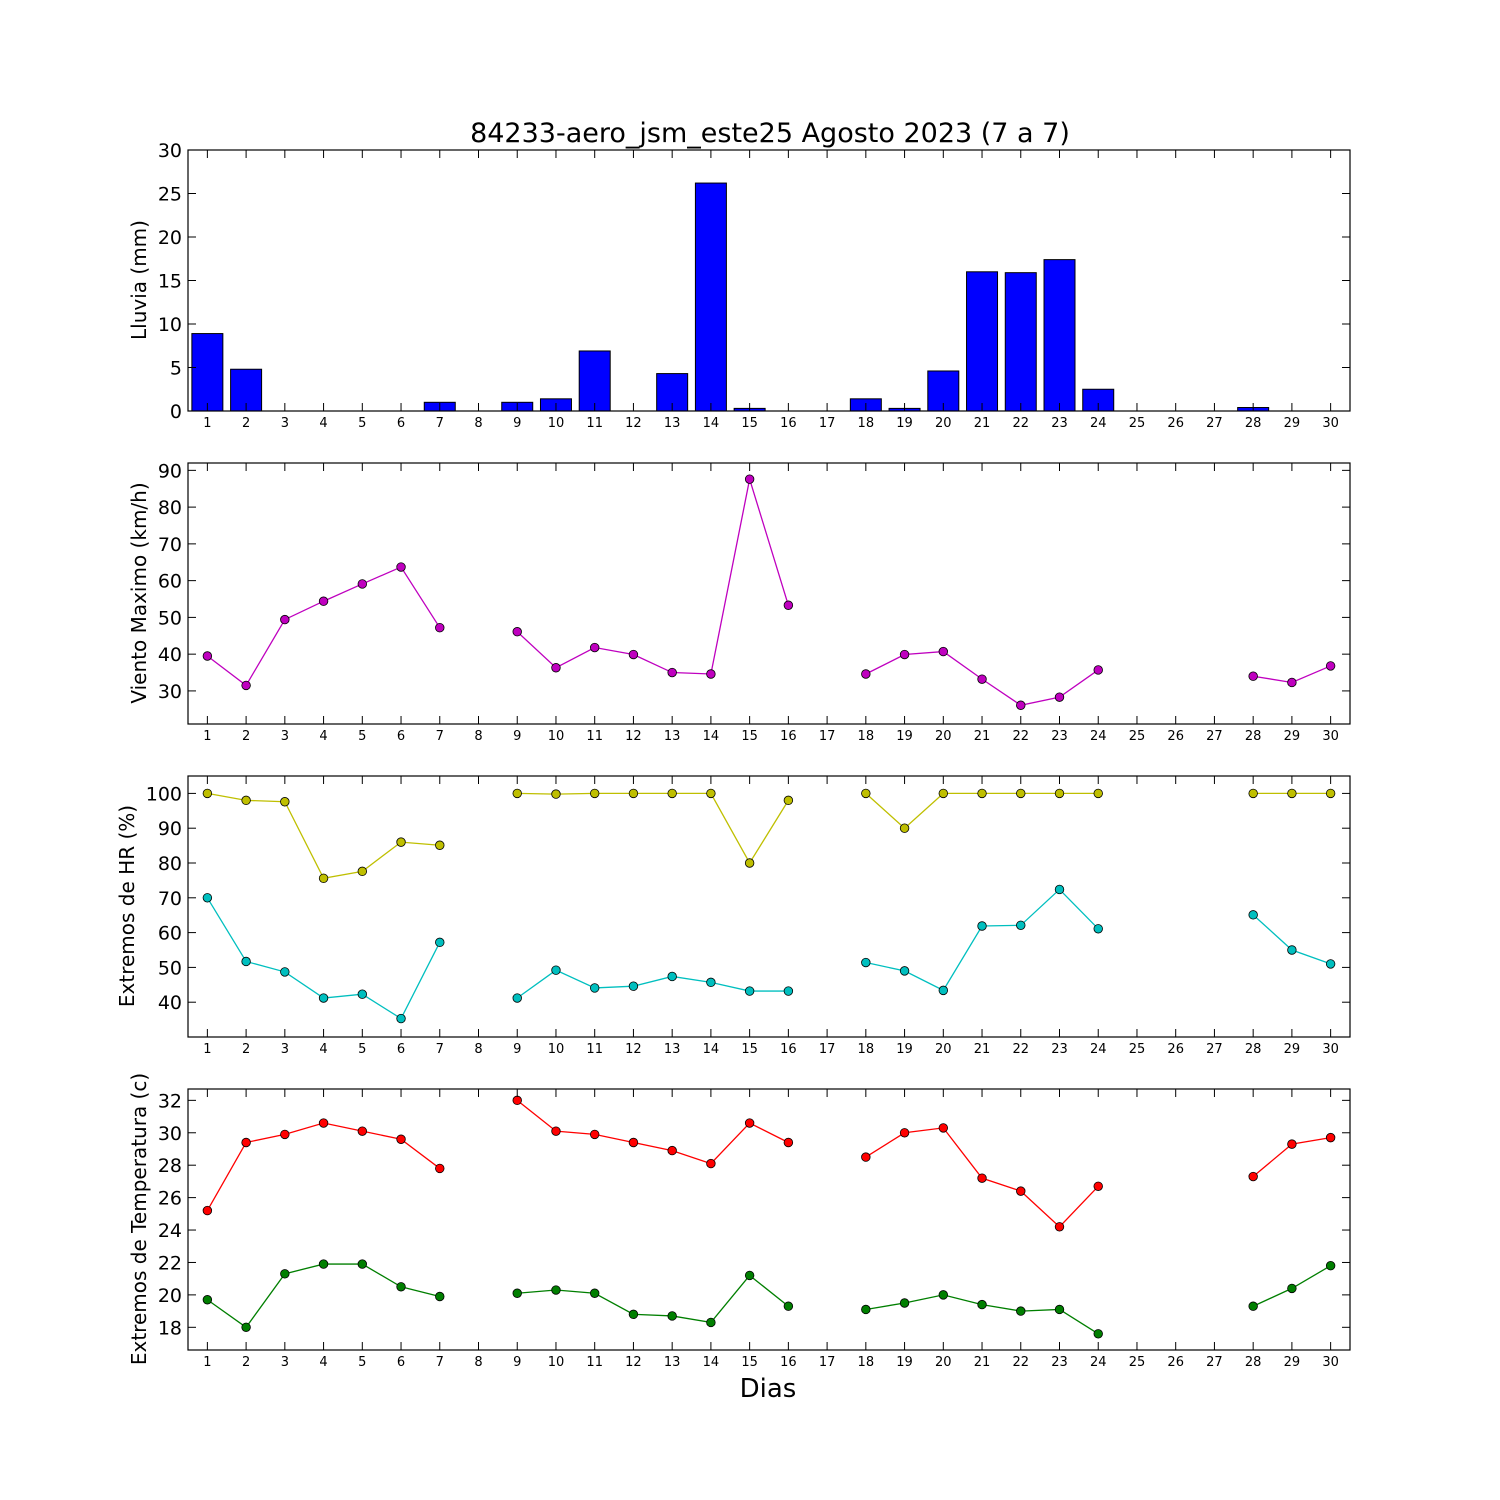 Image resolution: width=1500 pixels, height=1500 pixels. Describe the element at coordinates (170, 471) in the screenshot. I see `wind-ytick-label-90: 90` at that location.